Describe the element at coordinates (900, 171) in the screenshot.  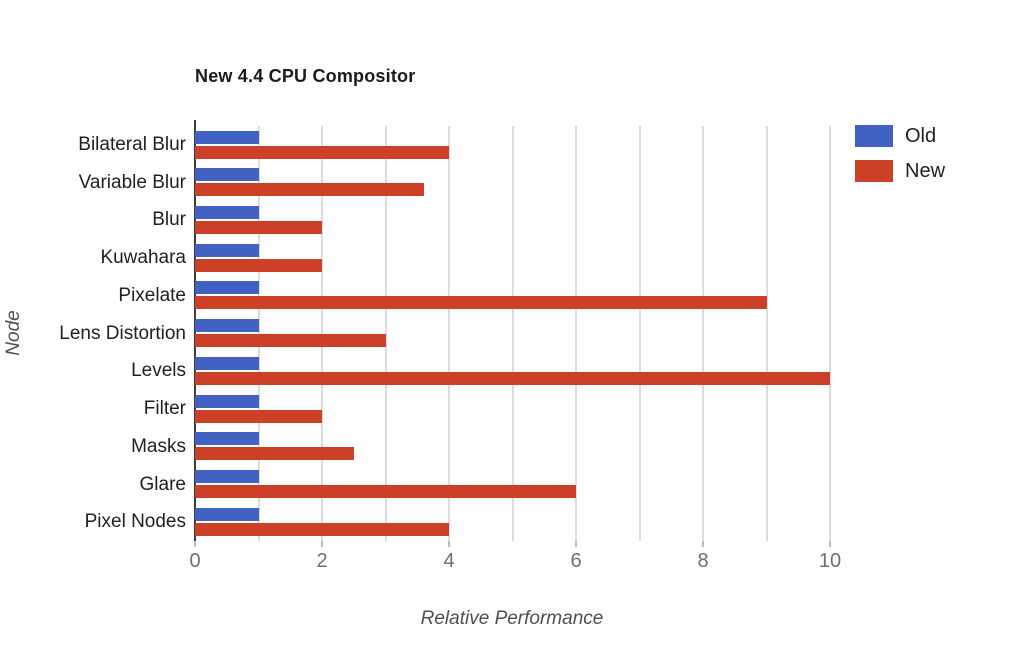
I see `legend-item: New` at that location.